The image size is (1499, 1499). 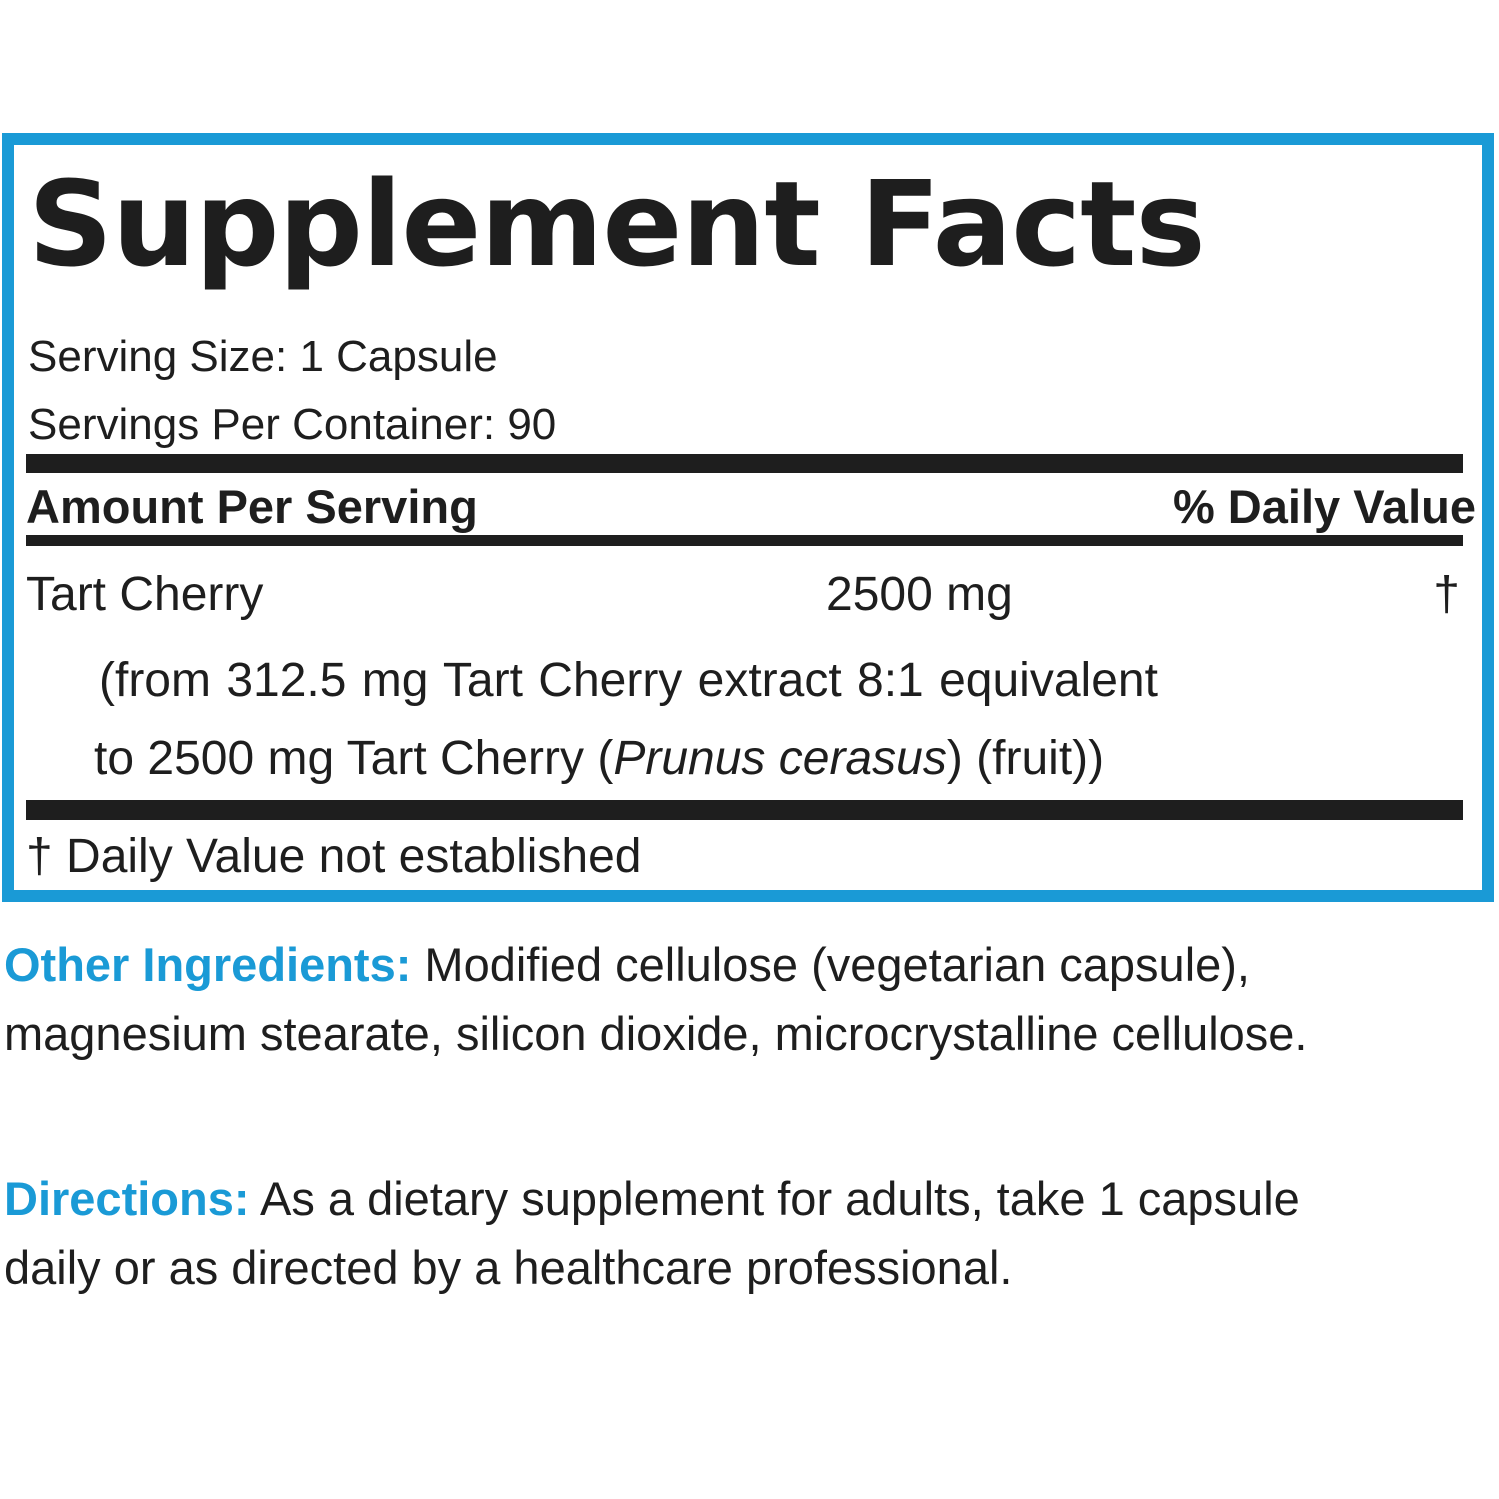 What do you see at coordinates (127, 1198) in the screenshot?
I see `directions-label: Directions:` at bounding box center [127, 1198].